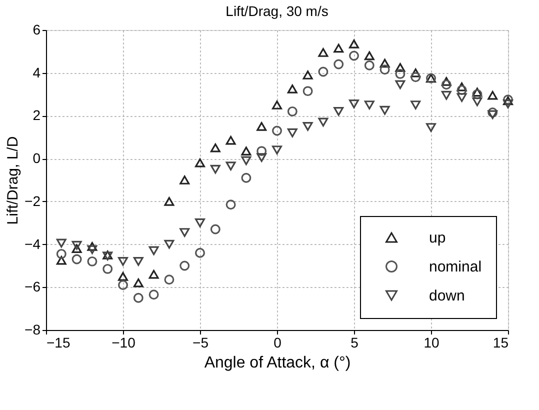 Image resolution: width=539 pixels, height=410 pixels. I want to click on y-tick-label: 6, so click(36, 30).